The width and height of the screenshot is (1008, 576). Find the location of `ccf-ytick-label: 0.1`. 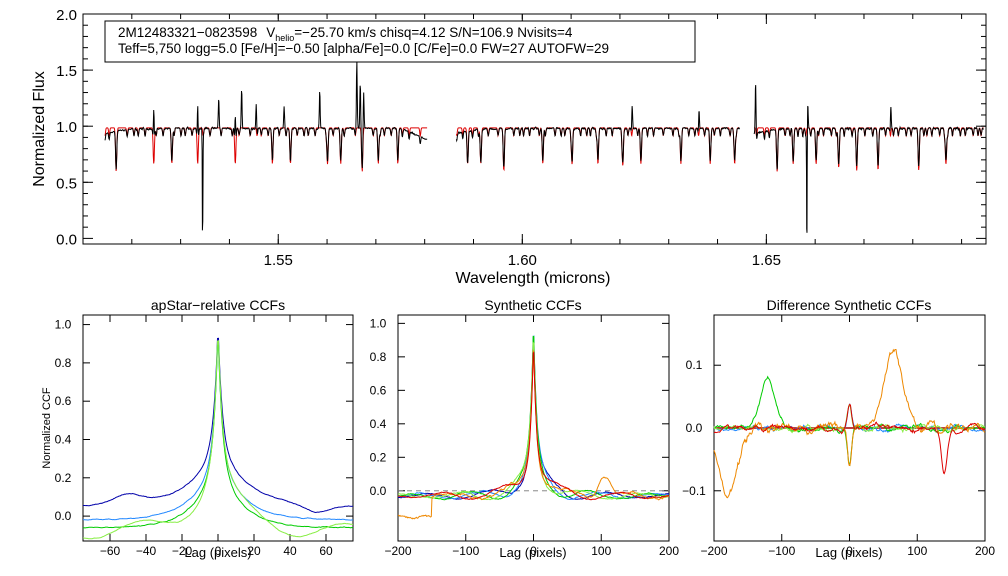

ccf-ytick-label: 0.1 is located at coordinates (694, 365).